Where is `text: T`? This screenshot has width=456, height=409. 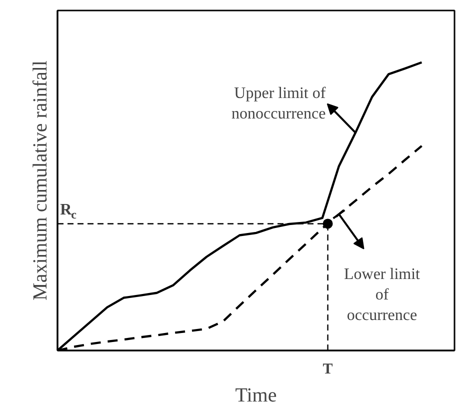 text: T is located at coordinates (327, 370).